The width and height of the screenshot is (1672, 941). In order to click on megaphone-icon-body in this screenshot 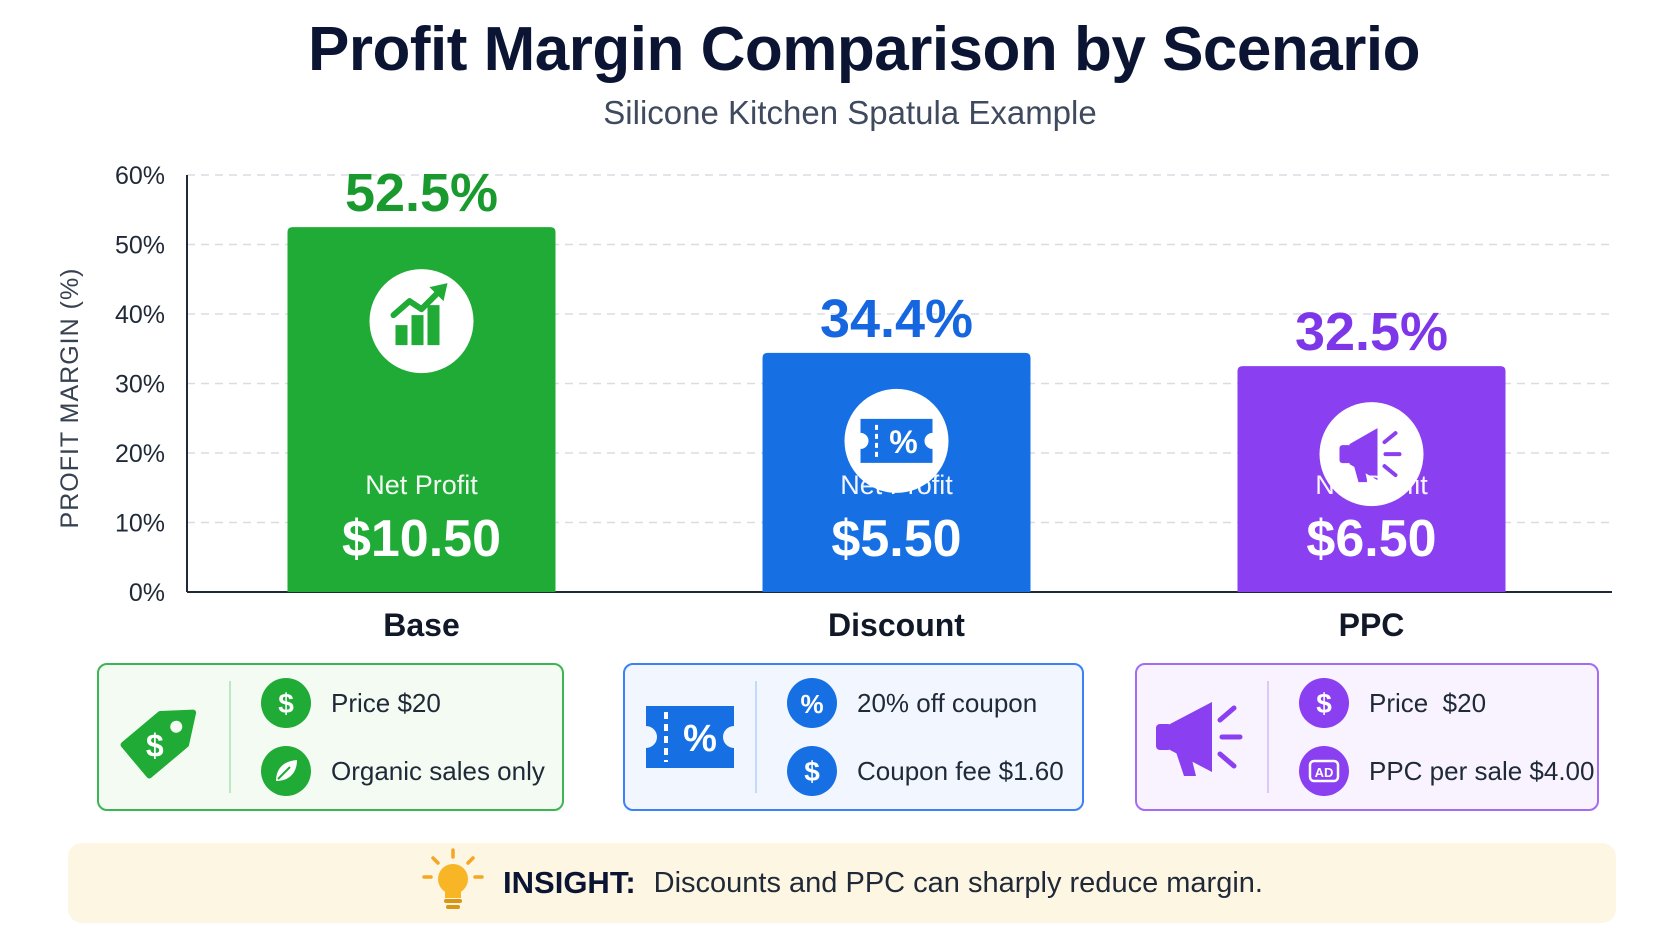, I will do `click(1345, 454)`.